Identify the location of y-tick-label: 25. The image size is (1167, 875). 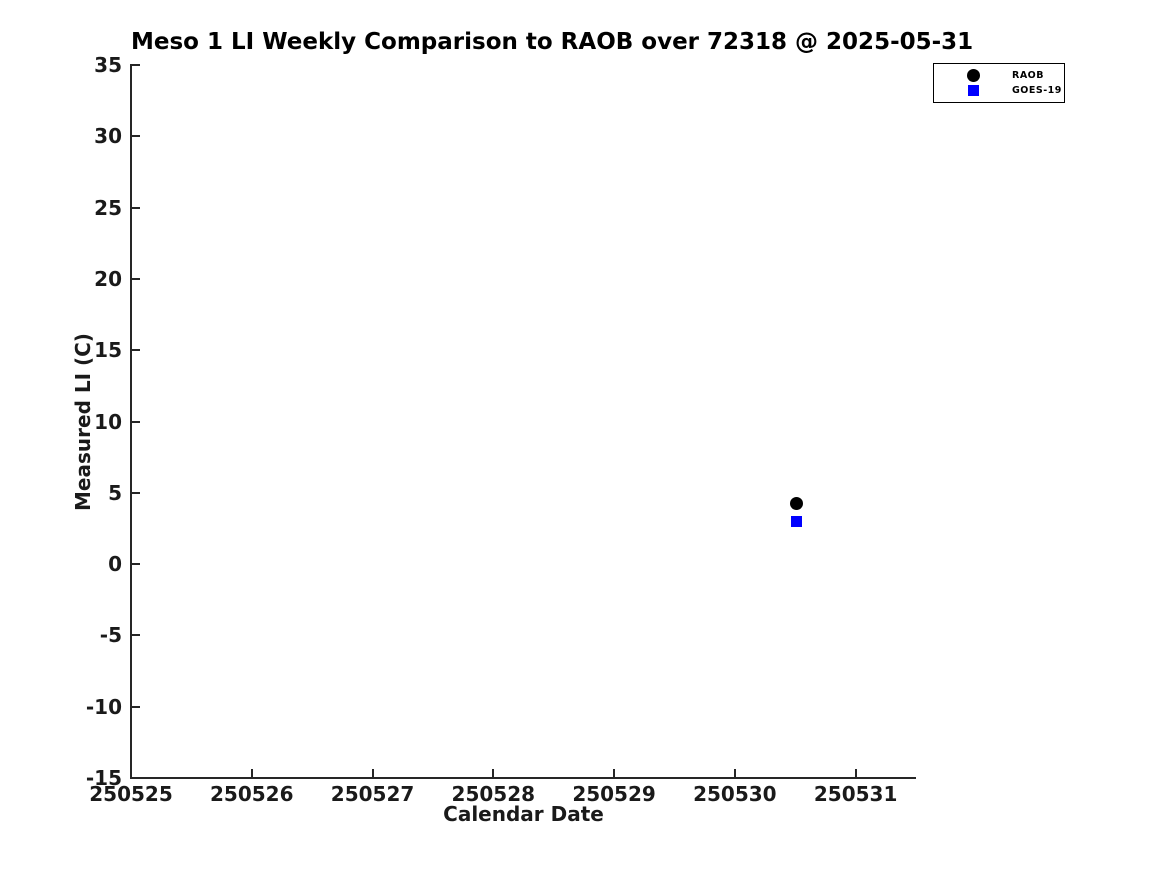
(108, 207).